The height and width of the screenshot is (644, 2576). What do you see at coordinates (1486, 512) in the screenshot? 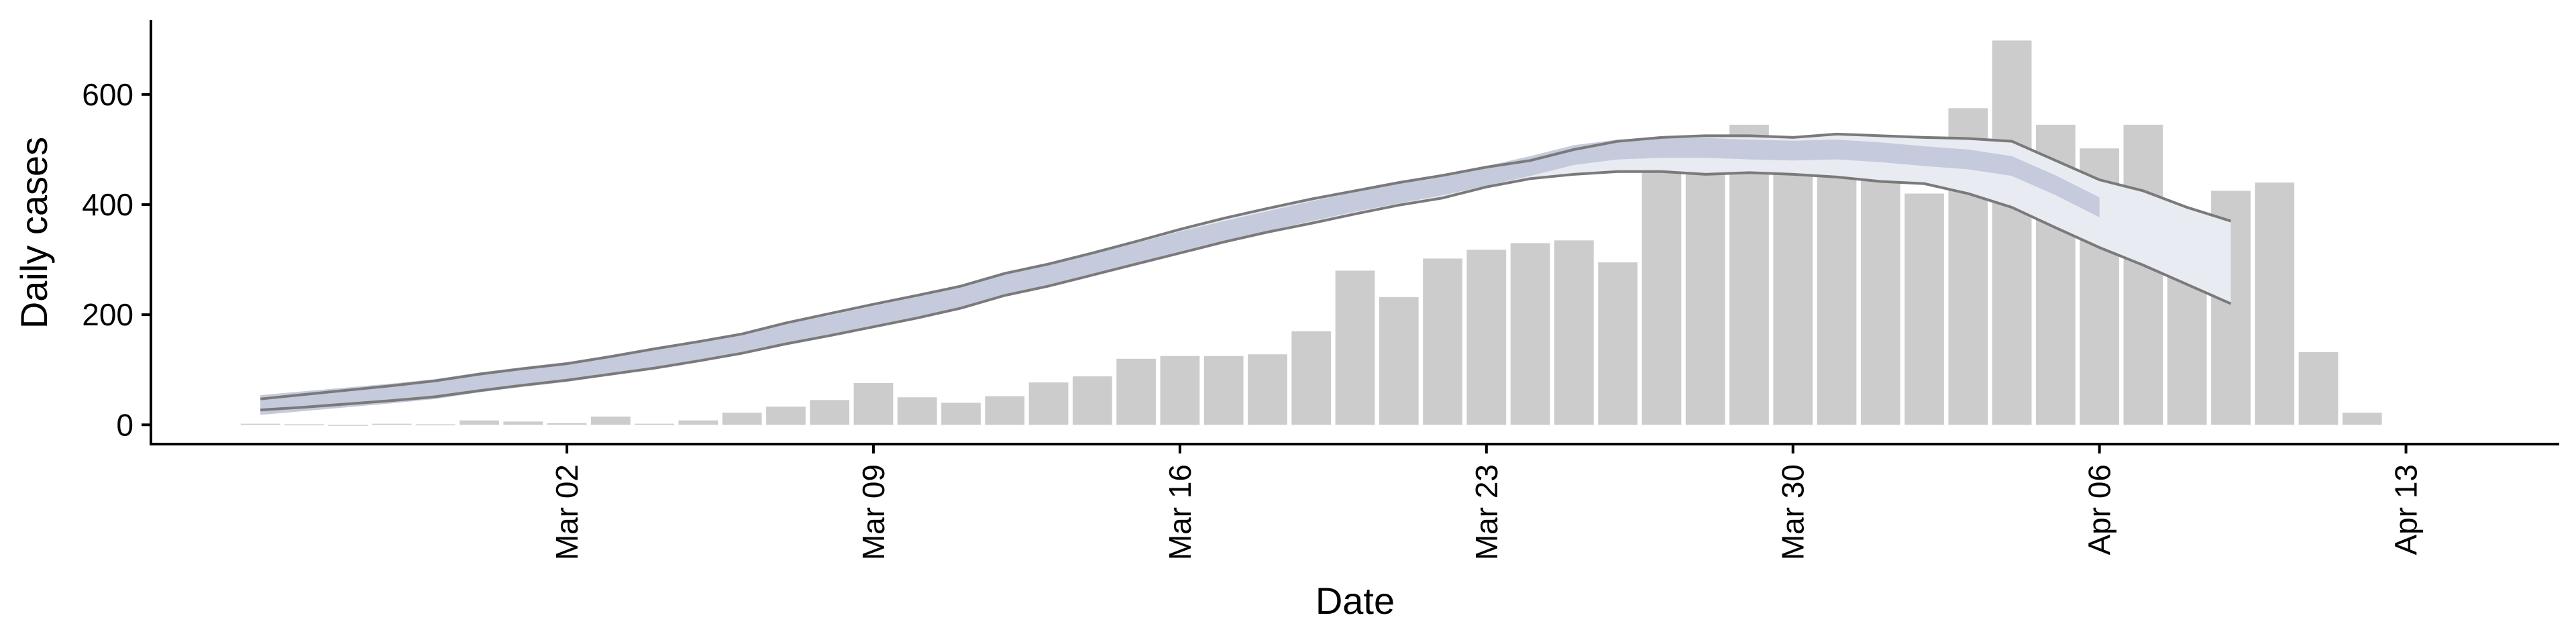
I see `x-tick-label: Mar 23` at bounding box center [1486, 512].